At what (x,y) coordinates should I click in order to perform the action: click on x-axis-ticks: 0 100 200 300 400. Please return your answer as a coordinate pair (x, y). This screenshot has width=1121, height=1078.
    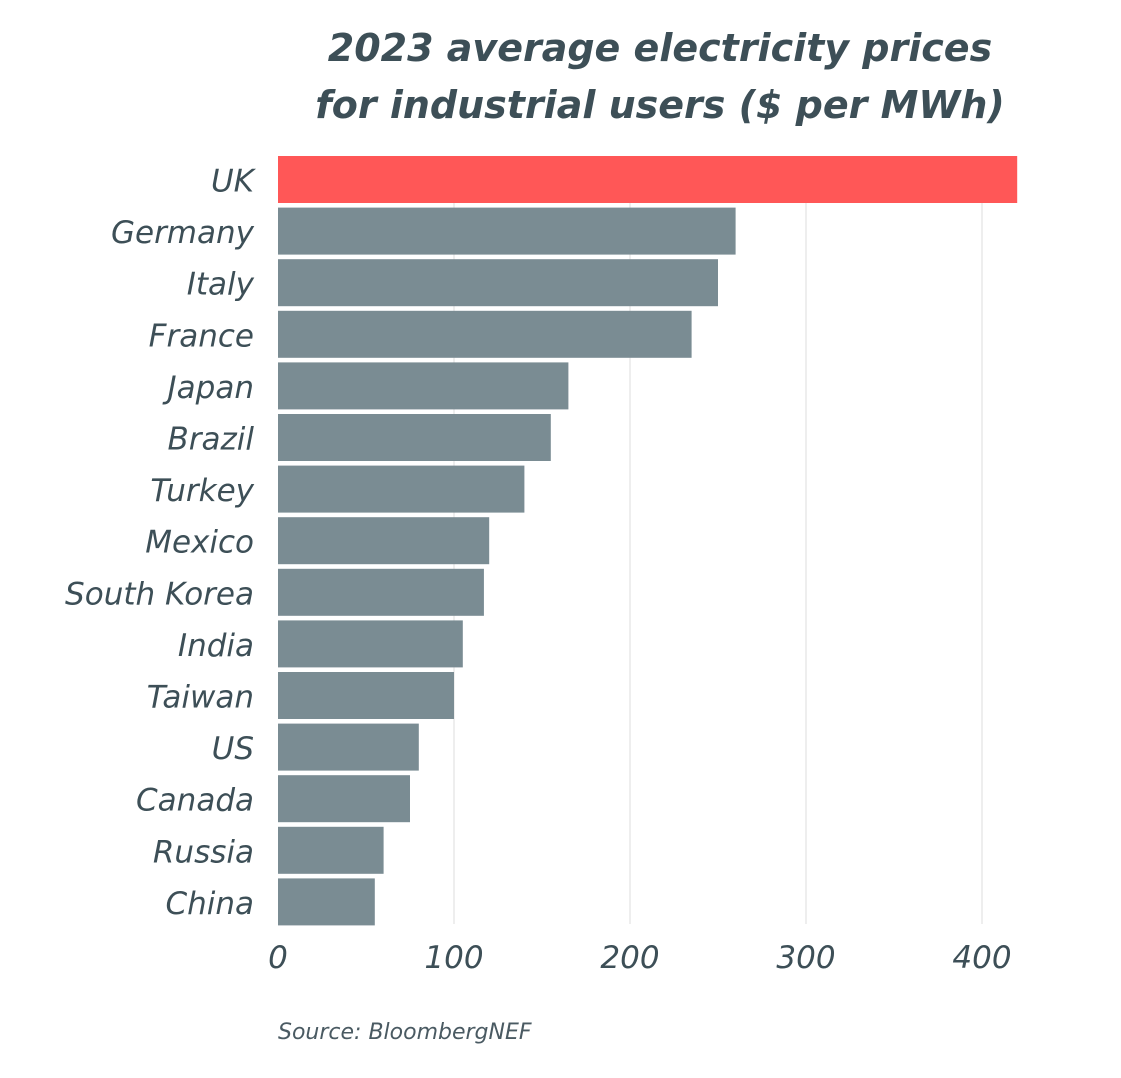
    Looking at the image, I should click on (639, 958).